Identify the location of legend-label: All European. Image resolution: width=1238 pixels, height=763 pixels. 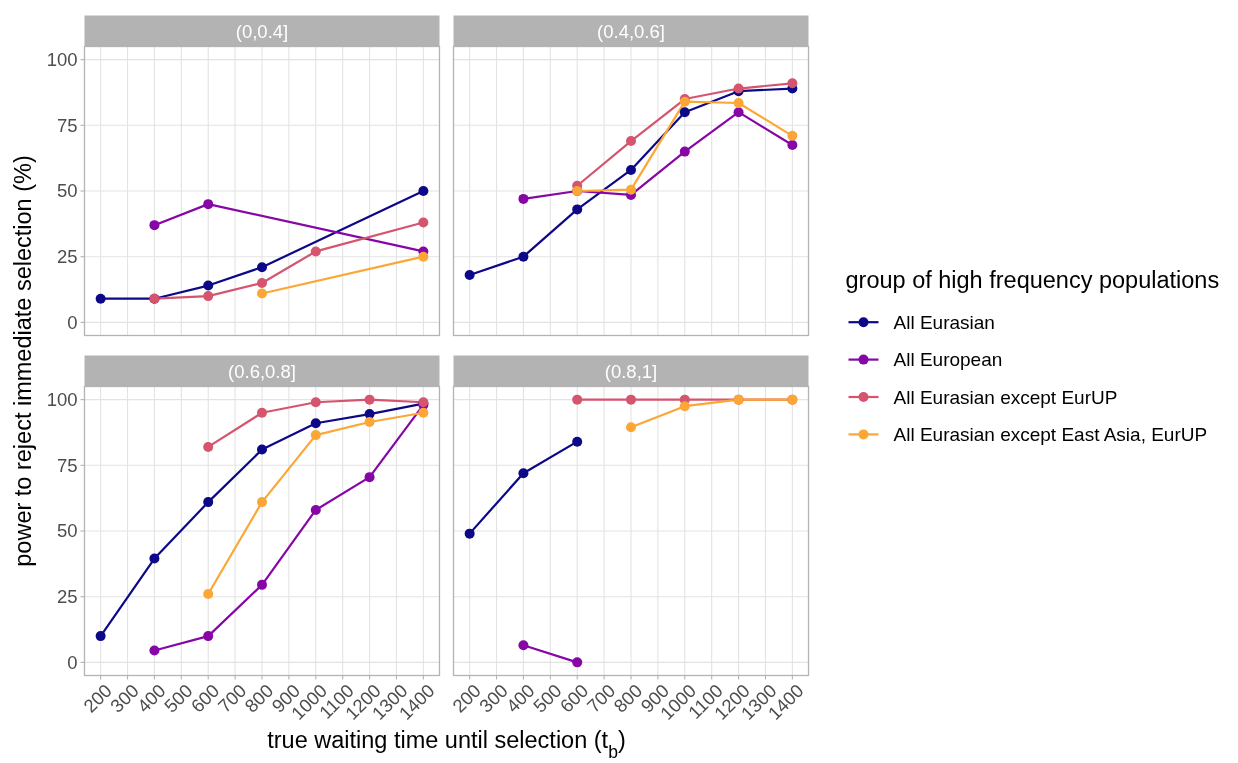
(948, 360).